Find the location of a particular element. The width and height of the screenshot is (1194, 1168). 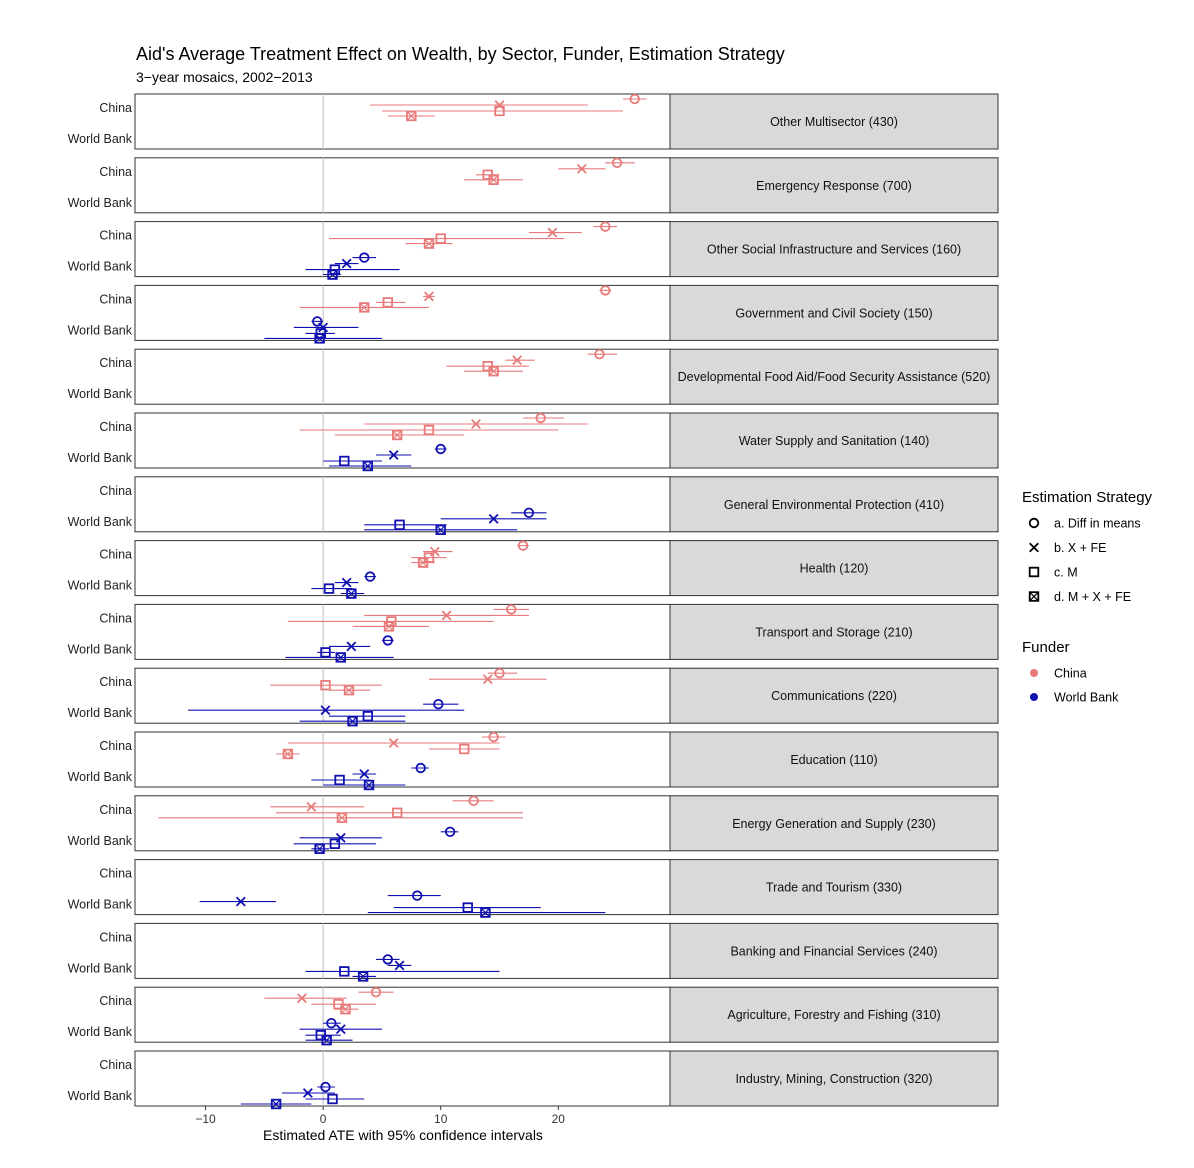

x-tick-label: −10 is located at coordinates (205, 1119).